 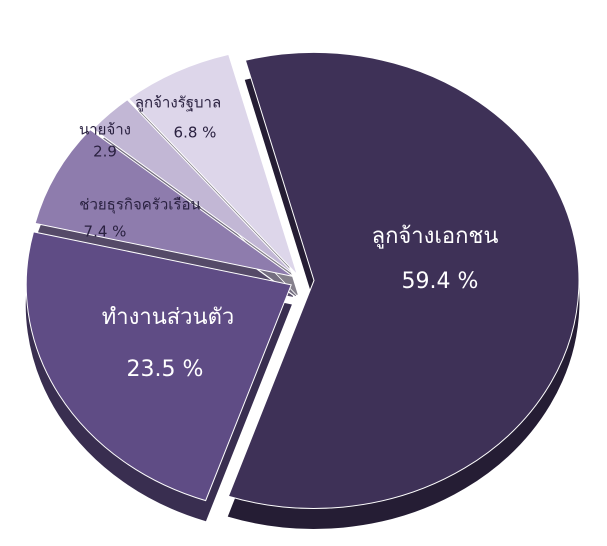 What do you see at coordinates (178, 103) in the screenshot?
I see `slice-label: ลูกจ้างรัฐบาล` at bounding box center [178, 103].